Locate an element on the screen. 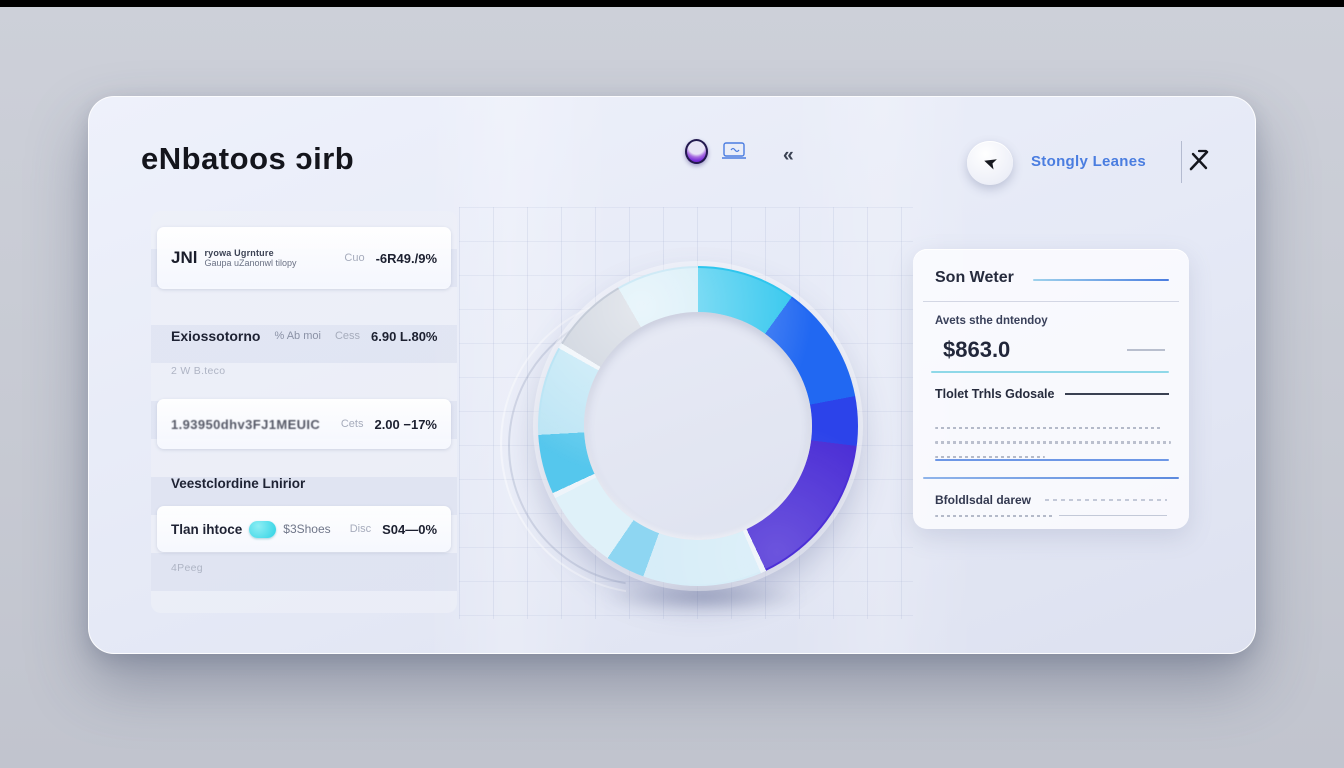 The height and width of the screenshot is (768, 1344). donut-chart is located at coordinates (679, 430).